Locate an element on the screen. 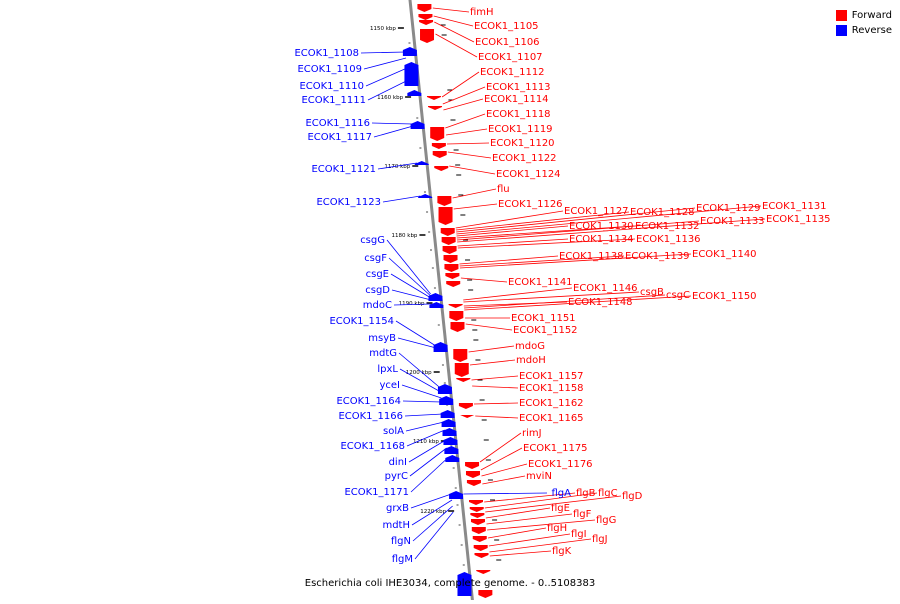  forward-gene-label: ECOK1_1112 is located at coordinates (512, 72).